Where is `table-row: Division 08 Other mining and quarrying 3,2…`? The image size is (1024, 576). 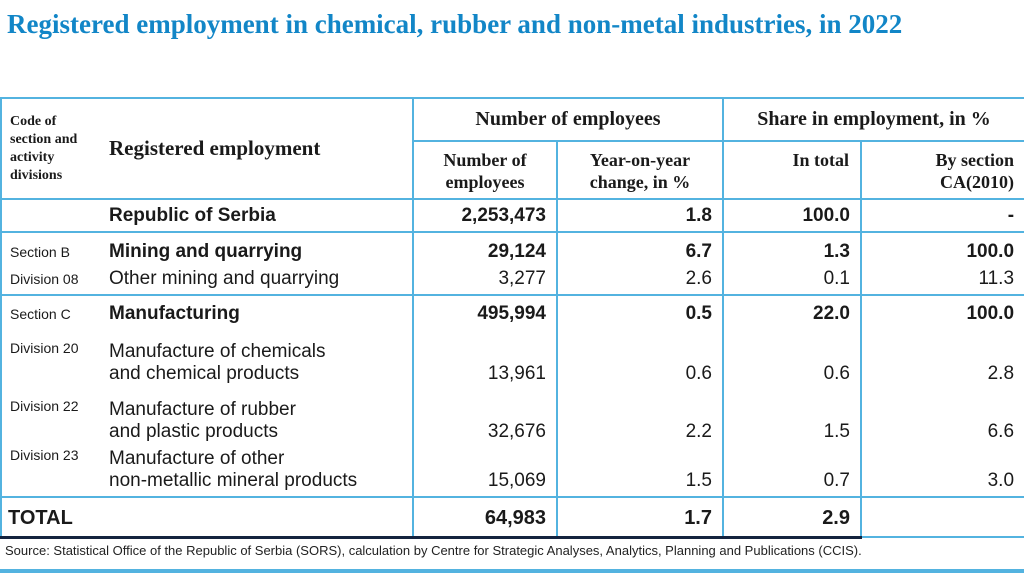
table-row: Division 08 Other mining and quarrying 3,2… is located at coordinates (512, 281).